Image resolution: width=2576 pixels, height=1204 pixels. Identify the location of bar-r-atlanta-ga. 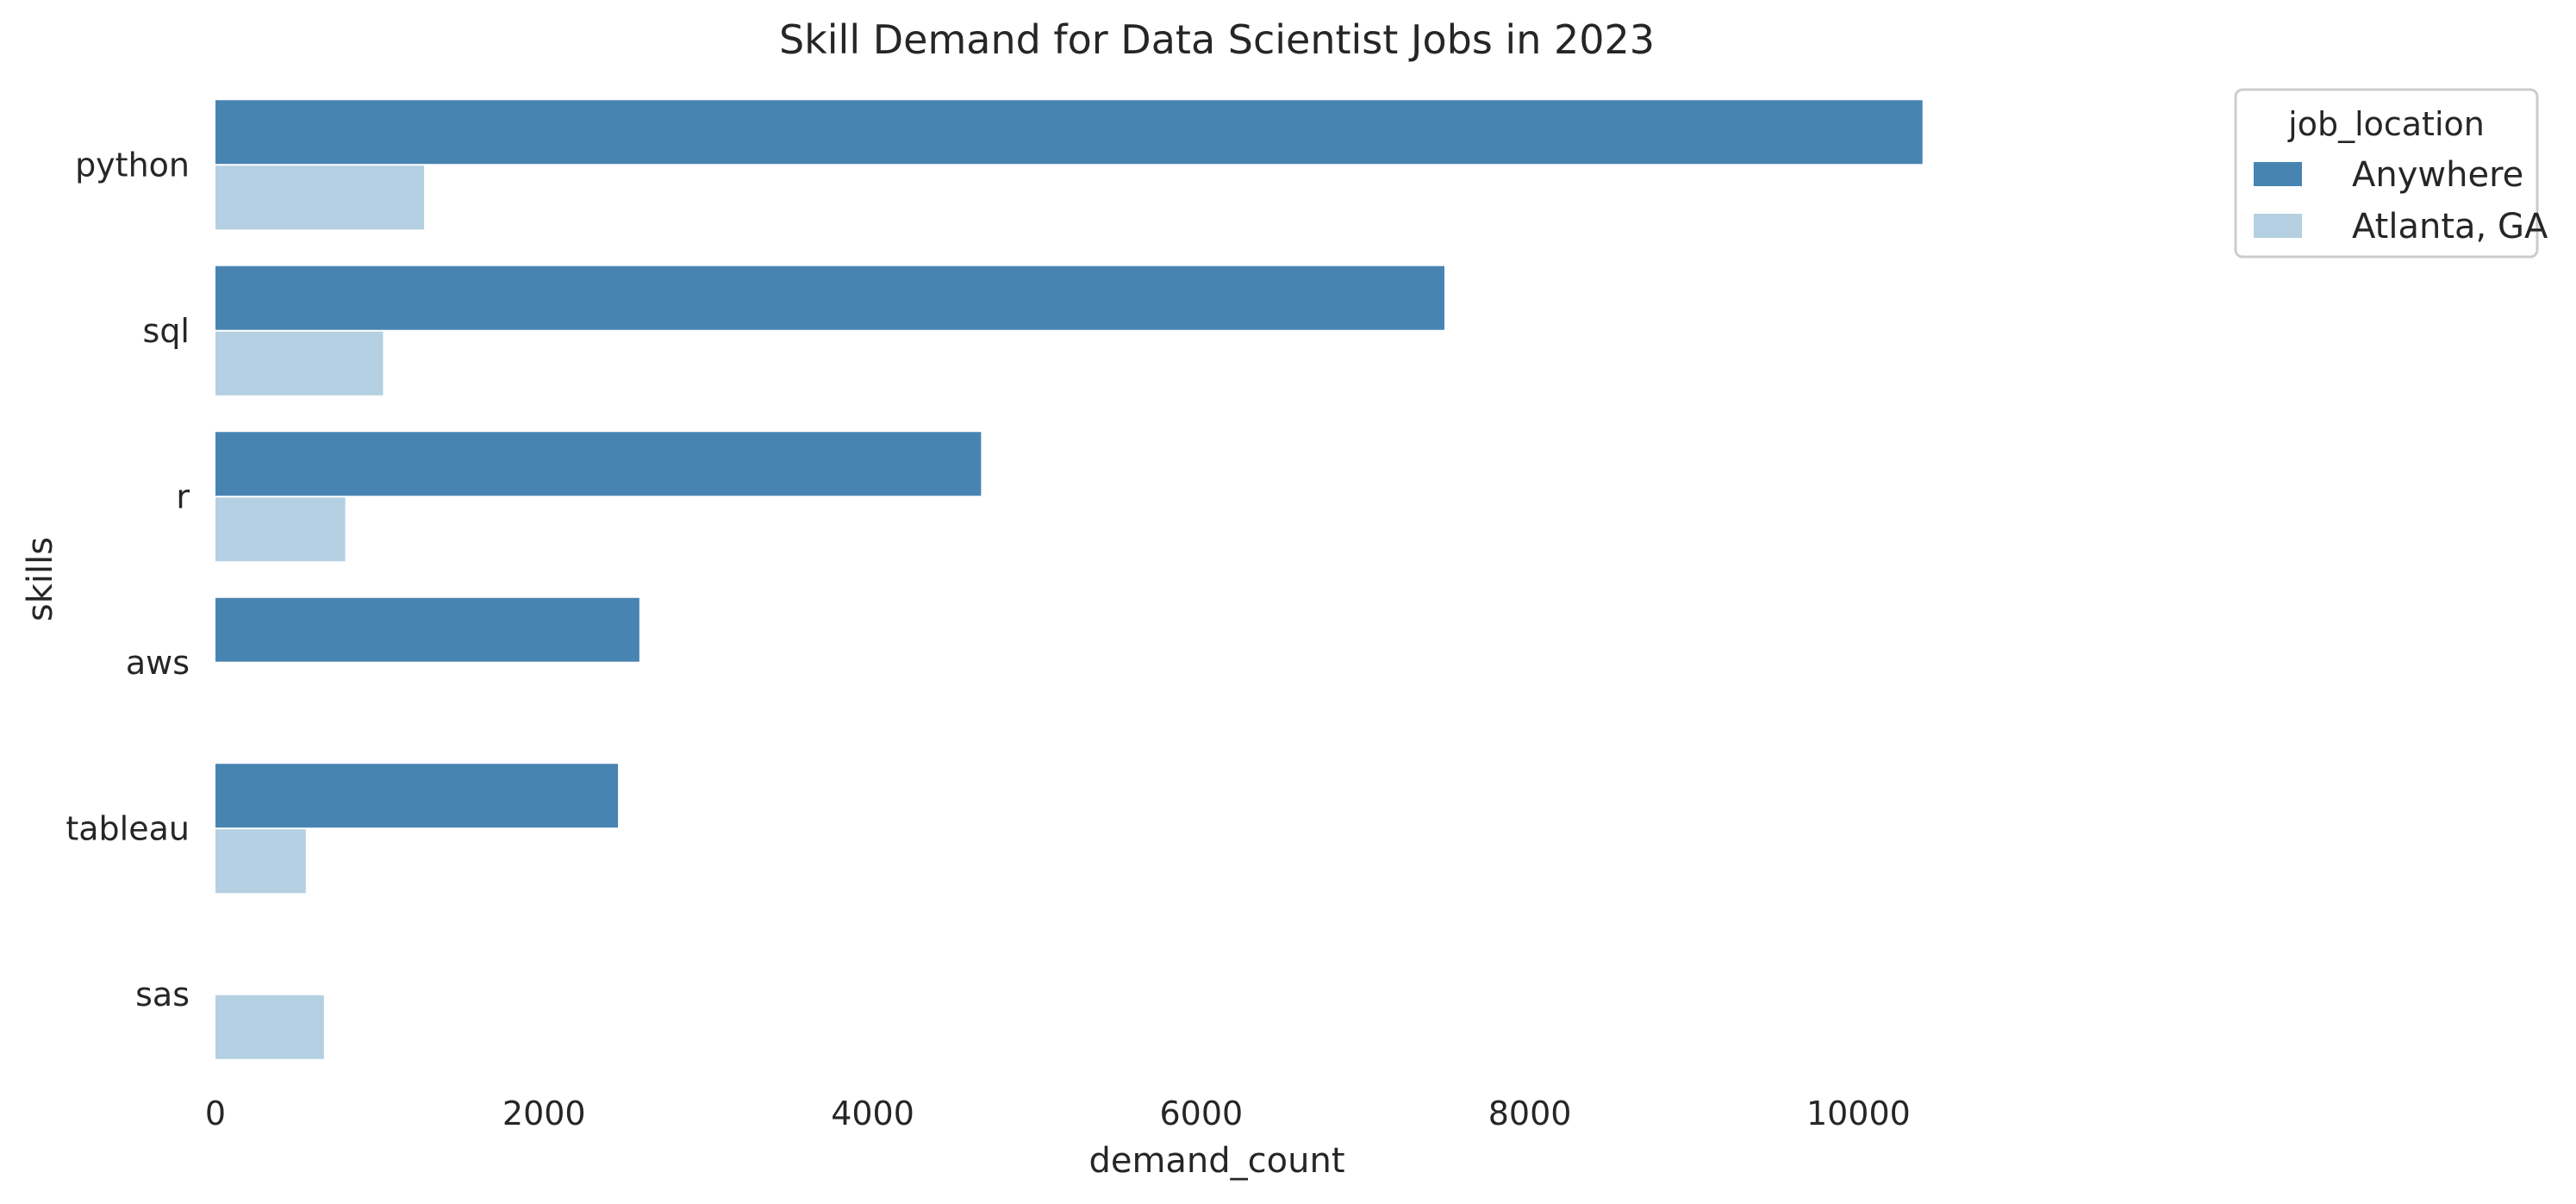
(280, 529).